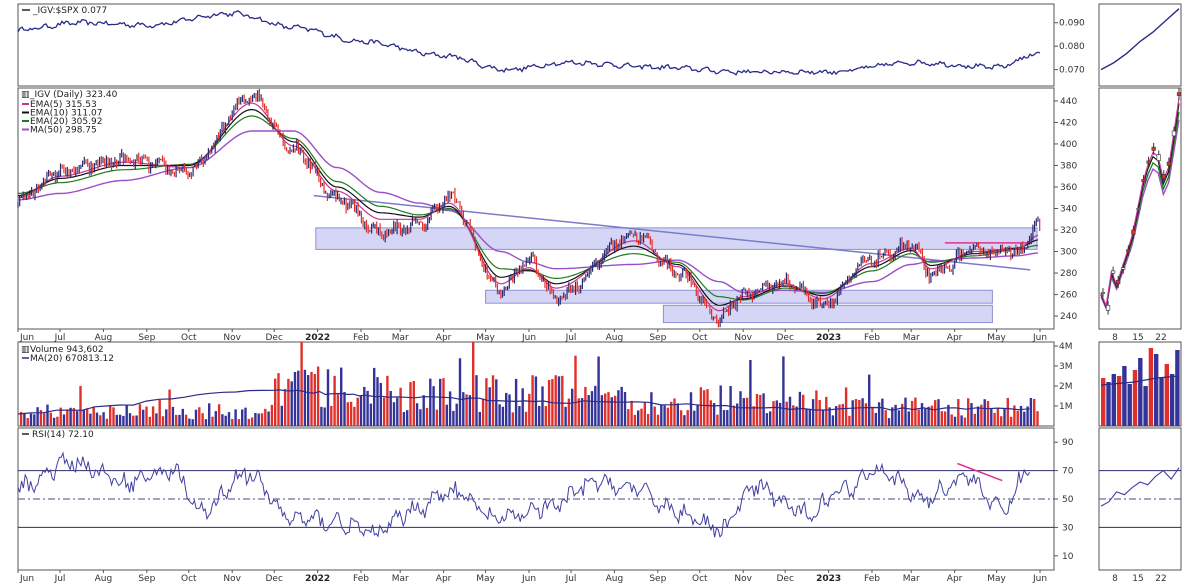  I want to click on volume-ytick-label: 1M, so click(1066, 407).